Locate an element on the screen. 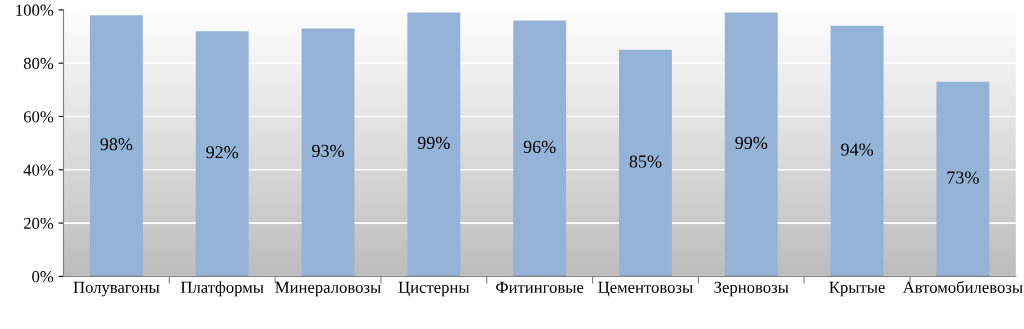 This screenshot has width=1024, height=329. y-tick-label: 40% is located at coordinates (38, 170).